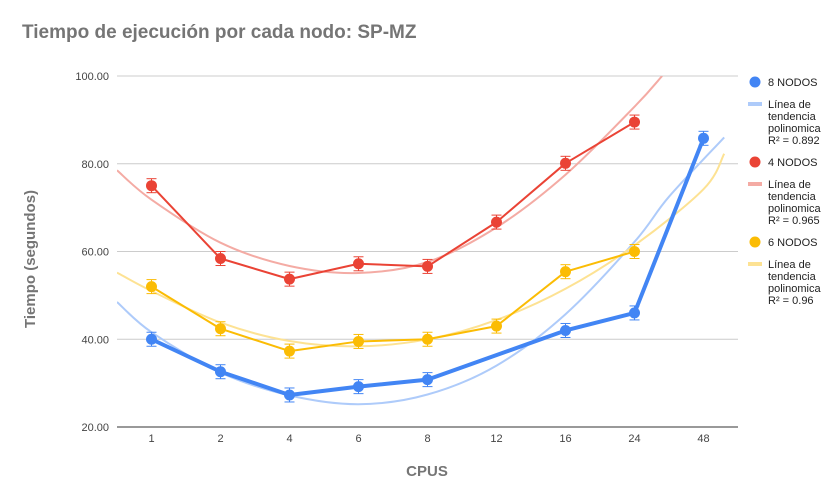  I want to click on legend-label-4-nodos: 4 NODOS, so click(793, 163).